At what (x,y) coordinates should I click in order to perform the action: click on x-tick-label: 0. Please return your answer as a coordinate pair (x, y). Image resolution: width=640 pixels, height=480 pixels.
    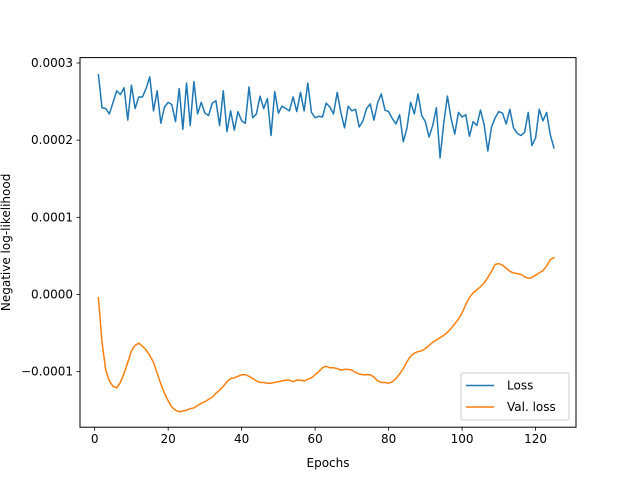
    Looking at the image, I should click on (95, 439).